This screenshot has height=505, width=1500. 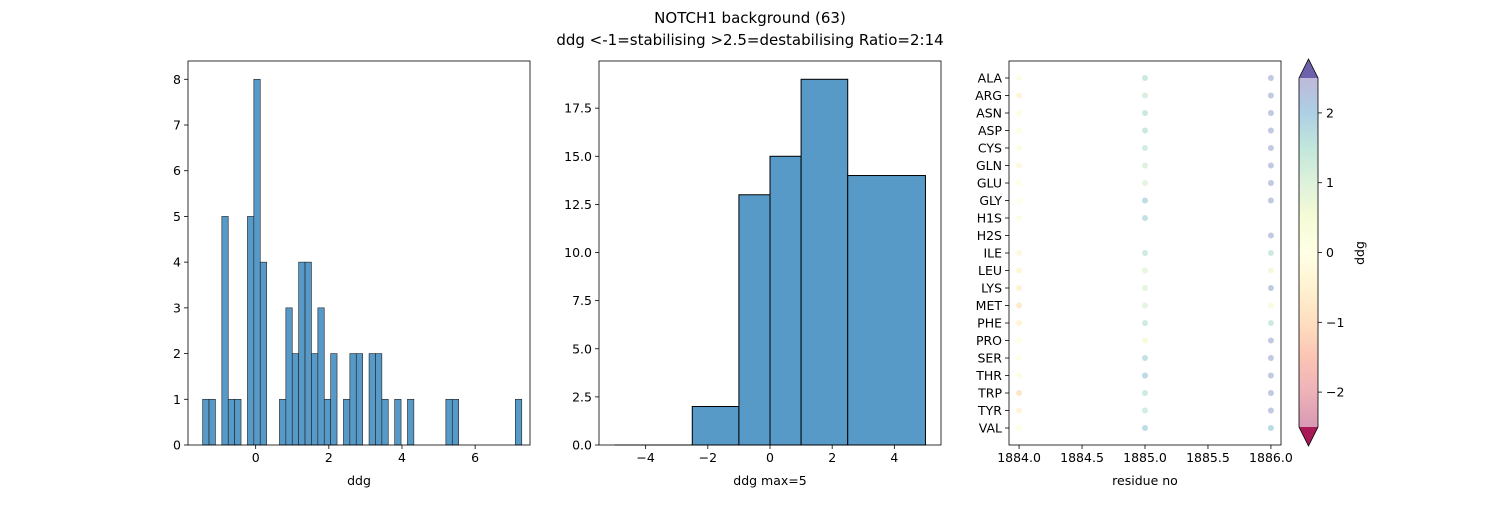 What do you see at coordinates (989, 410) in the screenshot?
I see `y-tick-label: TYR` at bounding box center [989, 410].